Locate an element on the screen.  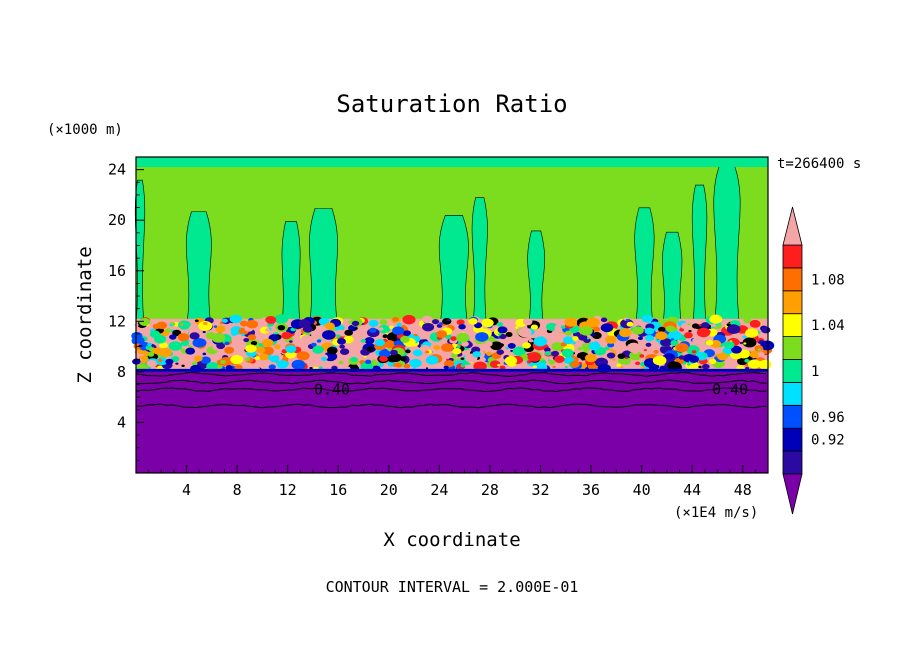
x-tick-label: 4 is located at coordinates (186, 490).